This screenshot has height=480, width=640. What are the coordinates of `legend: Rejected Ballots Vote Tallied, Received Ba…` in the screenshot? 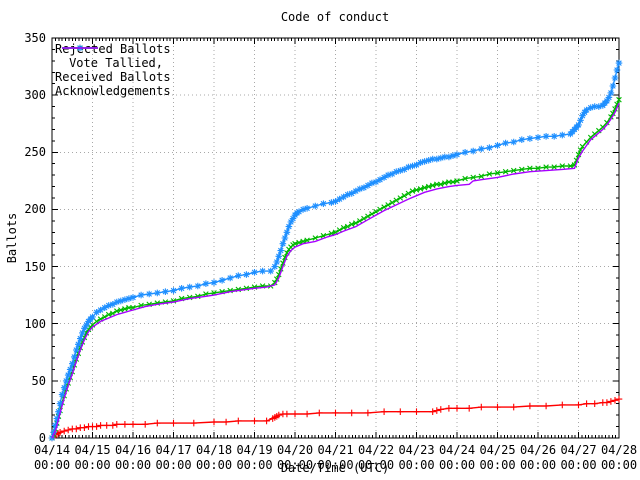 It's located at (113, 70).